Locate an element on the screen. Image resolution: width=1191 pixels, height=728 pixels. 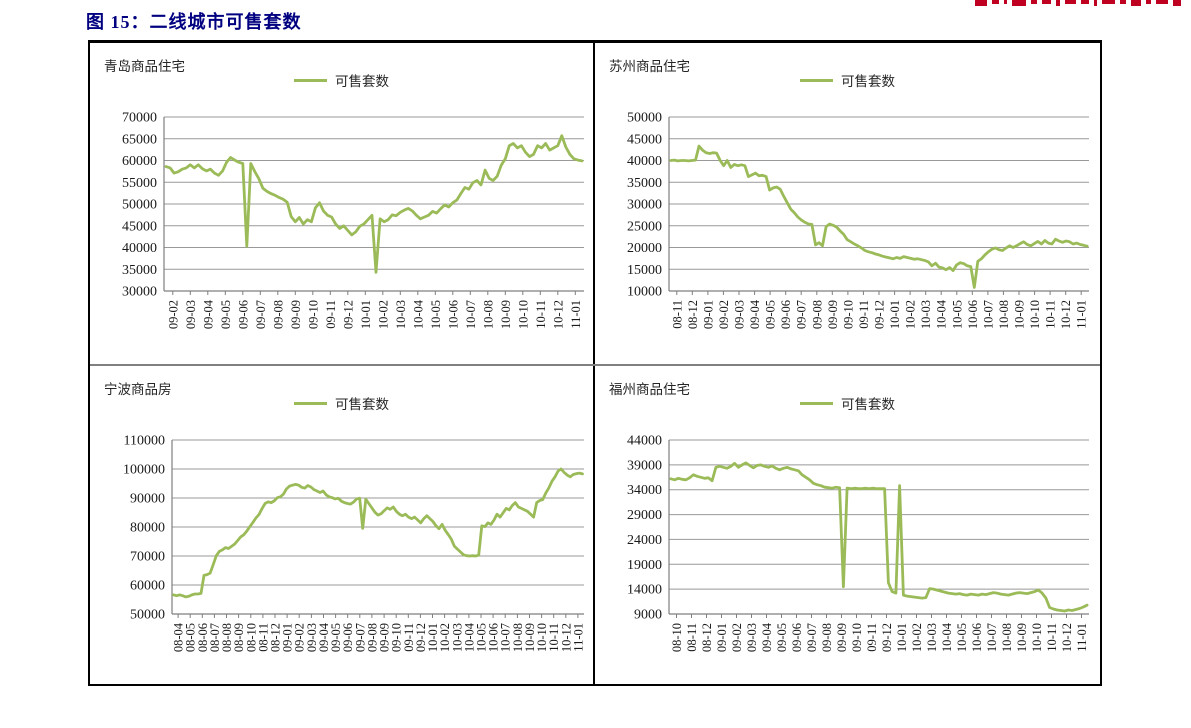
svg-text: 08-10 is located at coordinates (677, 637).